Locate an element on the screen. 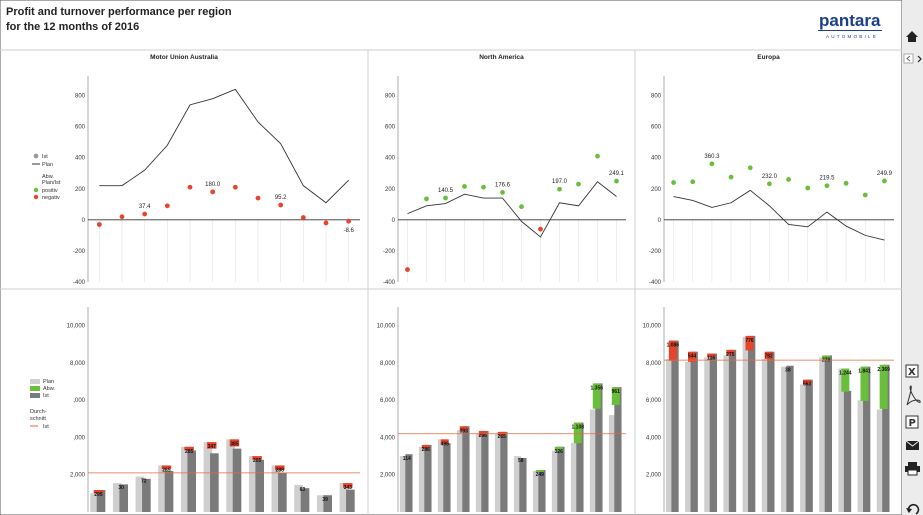 The image size is (923, 515). legend-plan-swatch is located at coordinates (35, 381).